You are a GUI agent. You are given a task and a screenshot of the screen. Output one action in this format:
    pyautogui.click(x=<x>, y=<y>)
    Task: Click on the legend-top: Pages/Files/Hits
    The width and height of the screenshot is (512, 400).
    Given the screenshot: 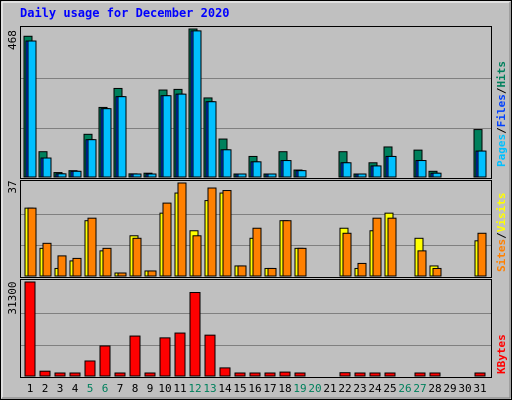 What is the action you would take?
    pyautogui.click(x=501, y=114)
    